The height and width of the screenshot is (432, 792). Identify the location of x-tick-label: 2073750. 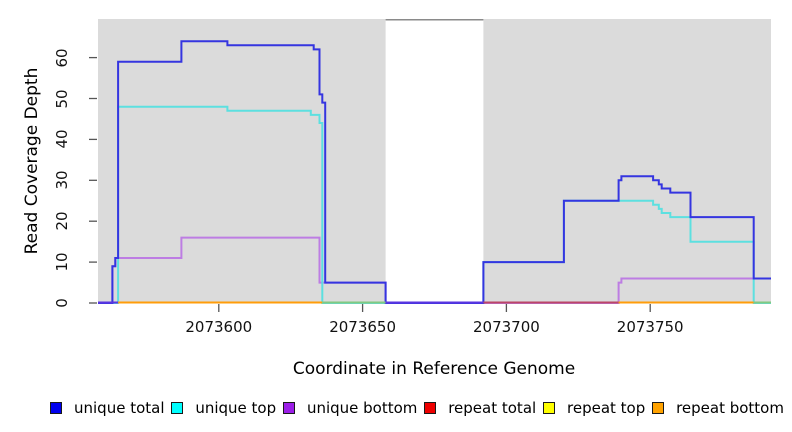
(650, 327).